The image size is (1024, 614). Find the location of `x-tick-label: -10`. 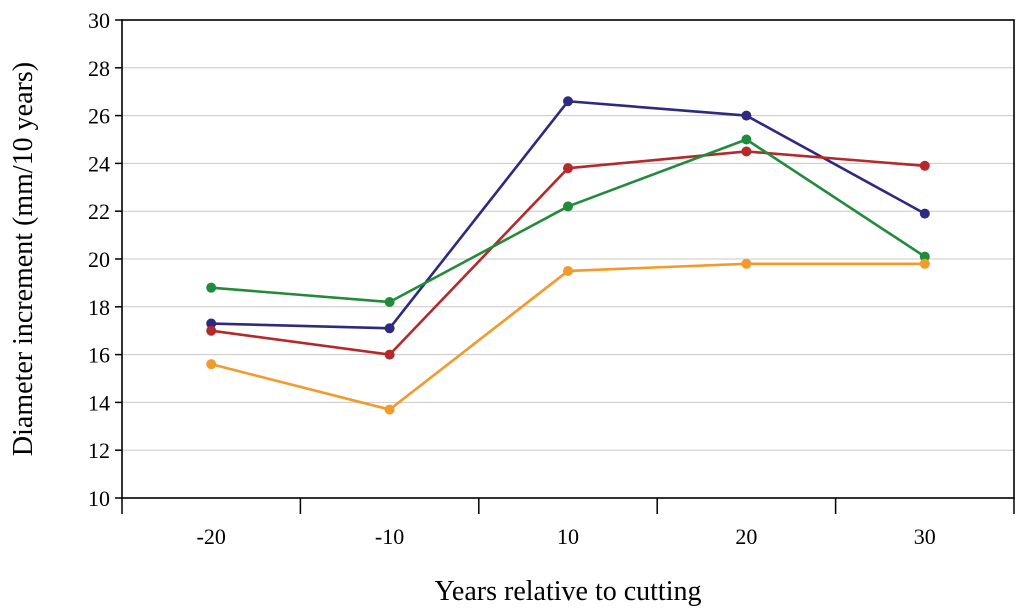

x-tick-label: -10 is located at coordinates (389, 536).